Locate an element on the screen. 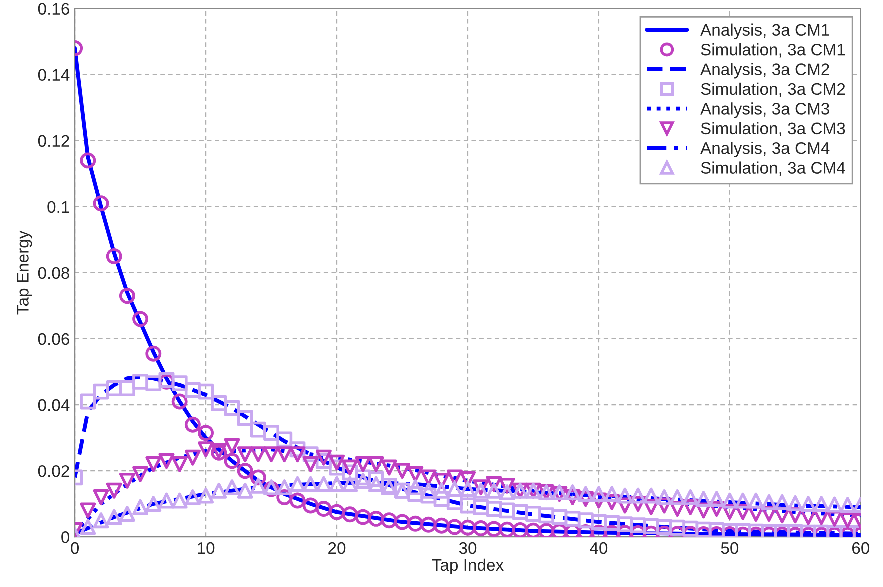 The image size is (883, 587). legend-label: Simulation, 3a CM4 is located at coordinates (773, 169).